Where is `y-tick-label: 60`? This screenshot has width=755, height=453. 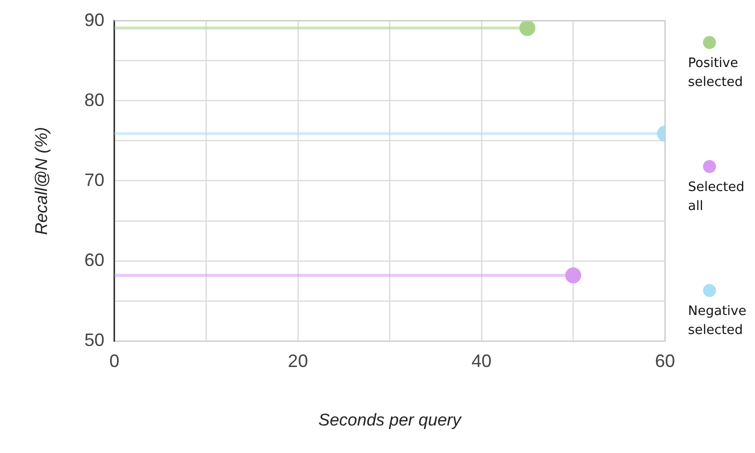
y-tick-label: 60 is located at coordinates (94, 260).